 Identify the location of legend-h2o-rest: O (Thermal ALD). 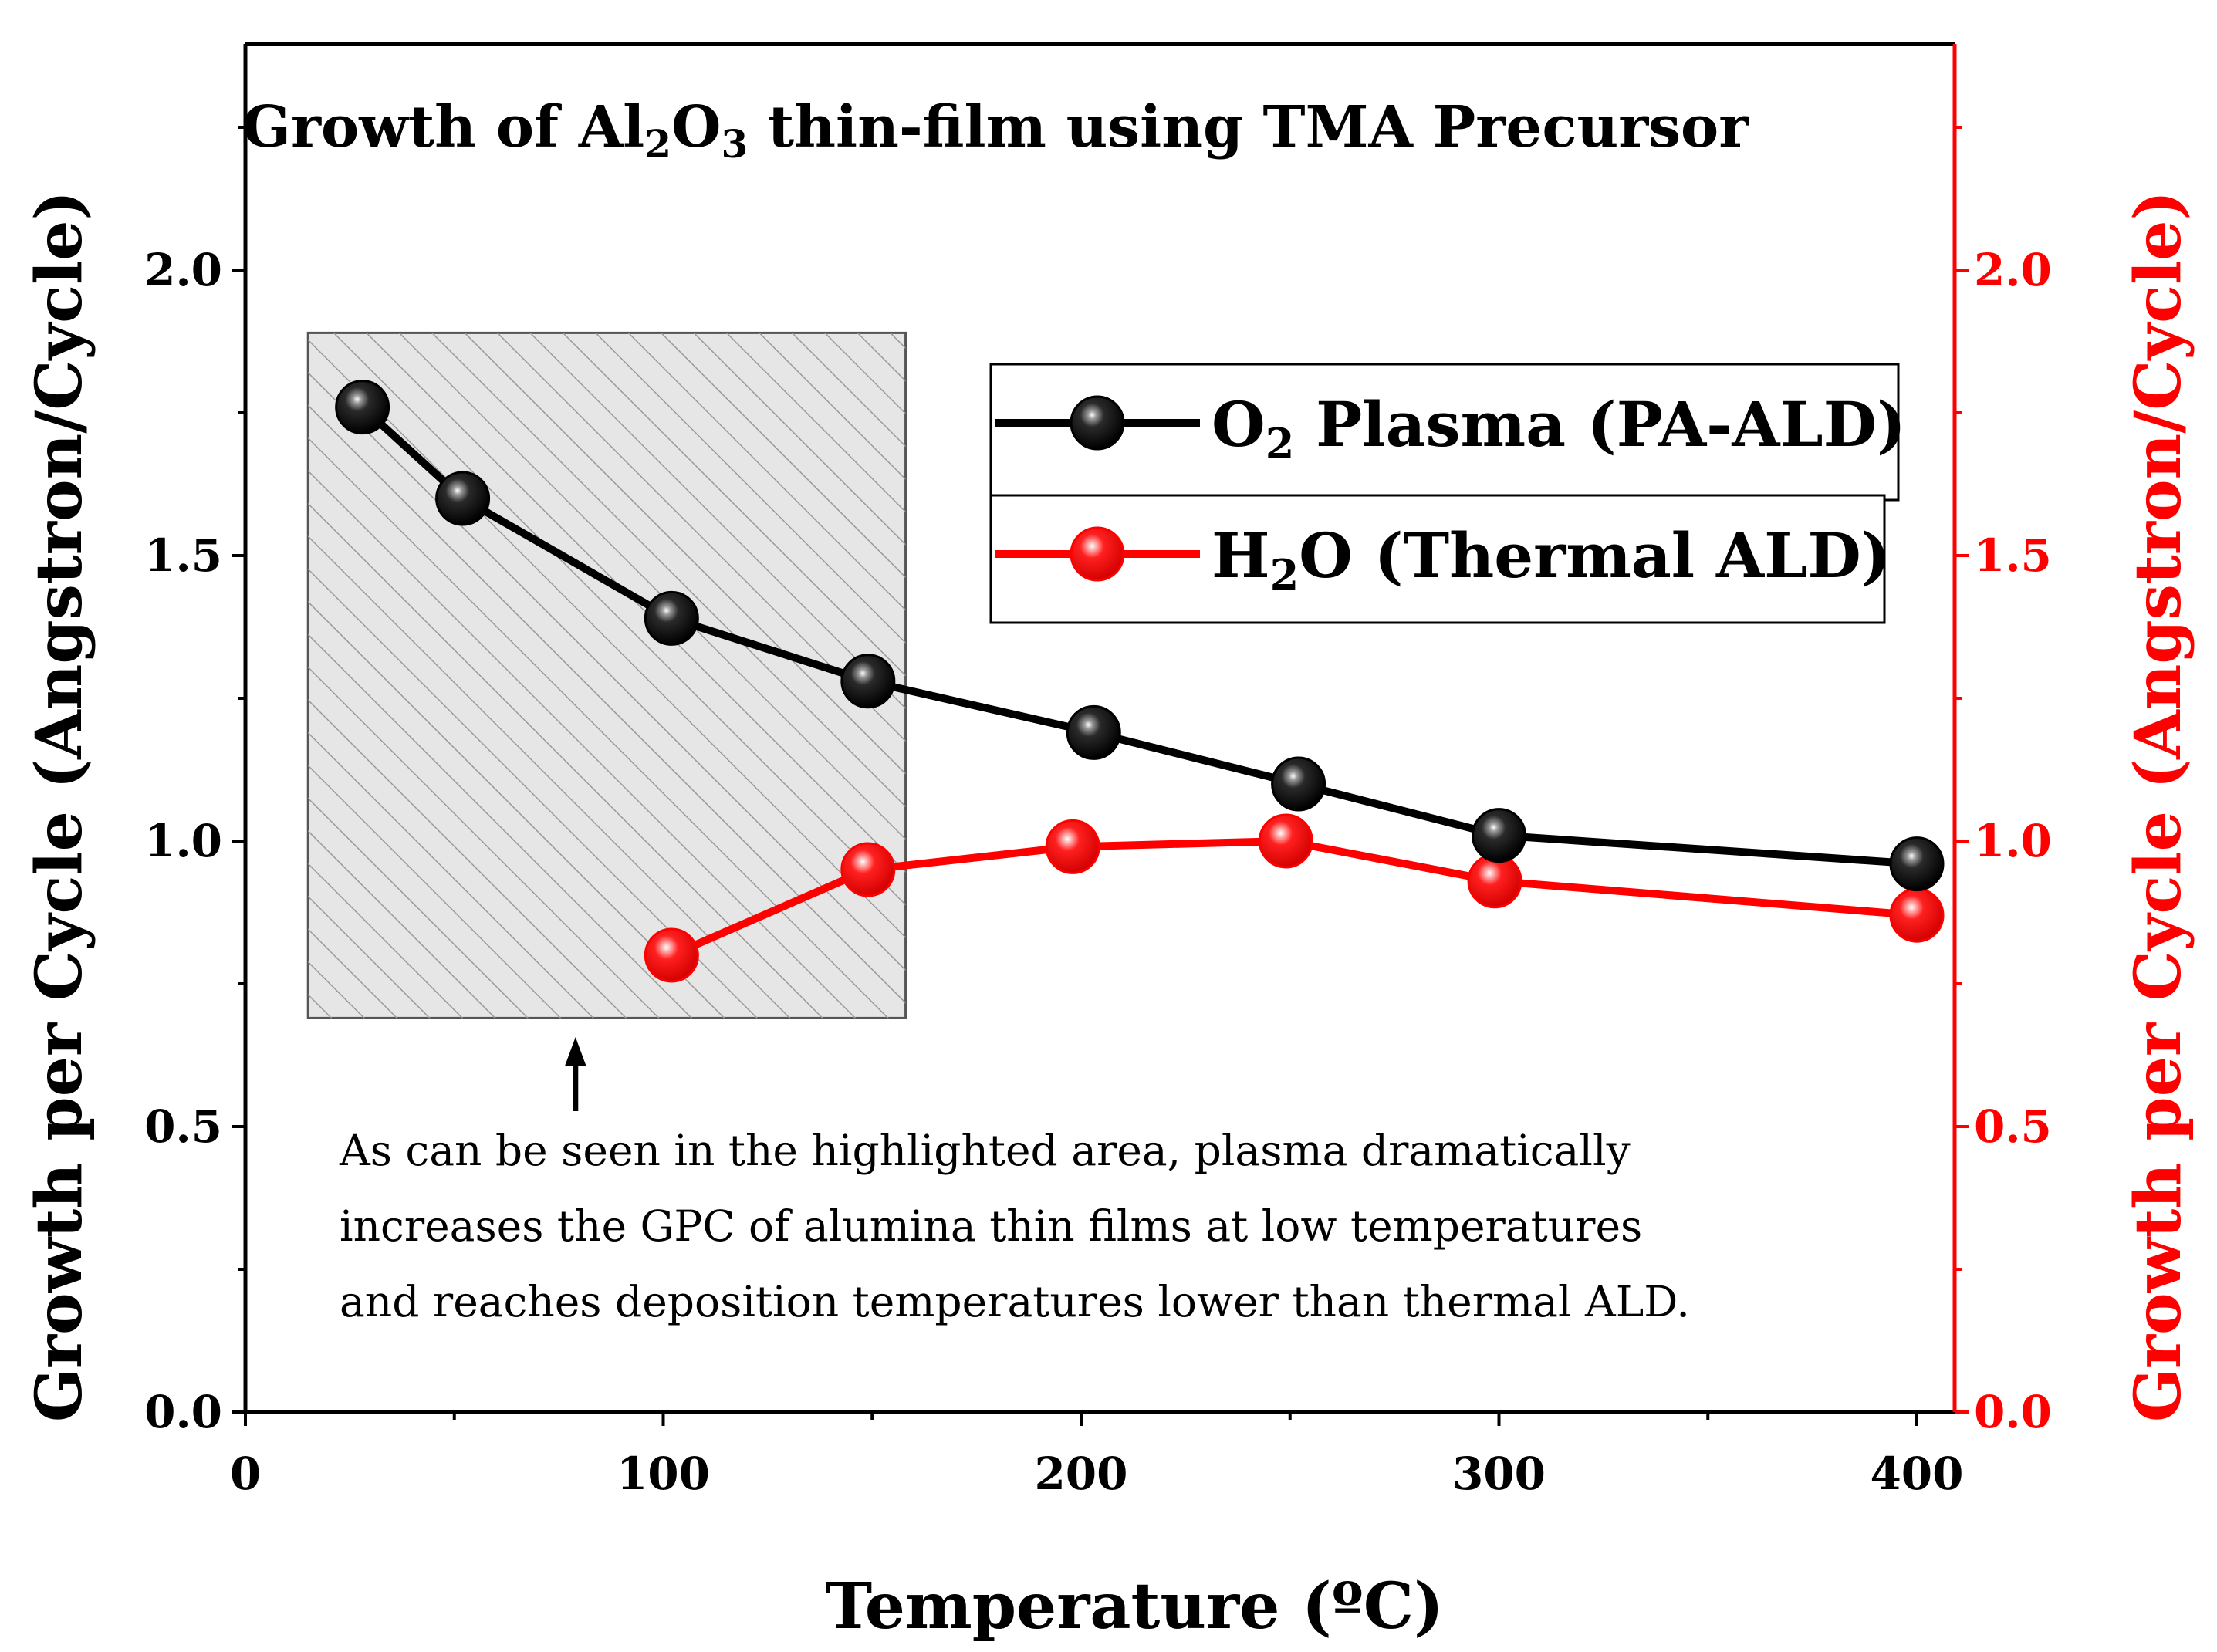
(1594, 555).